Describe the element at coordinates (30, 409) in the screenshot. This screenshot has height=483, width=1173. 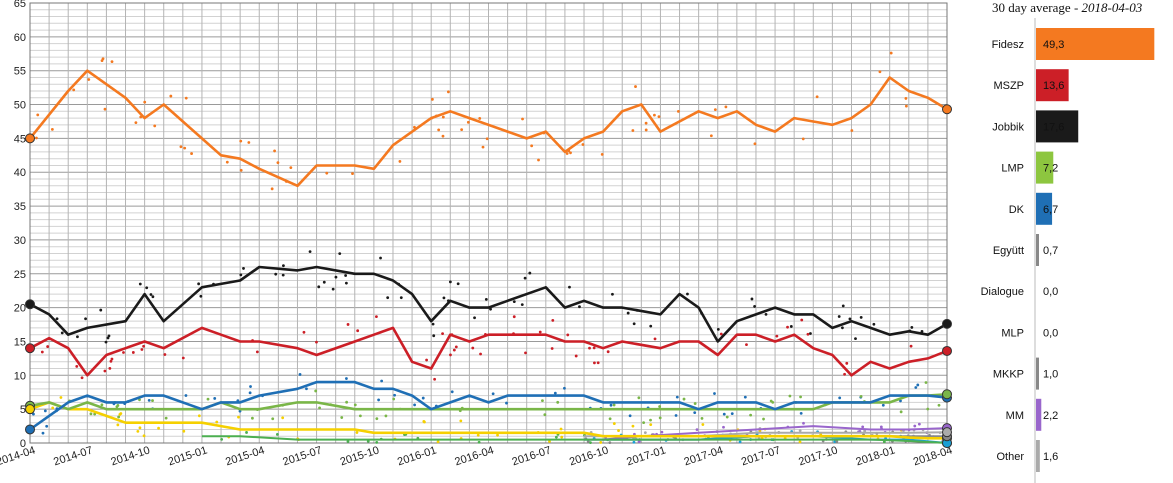
I see `series-start-point` at that location.